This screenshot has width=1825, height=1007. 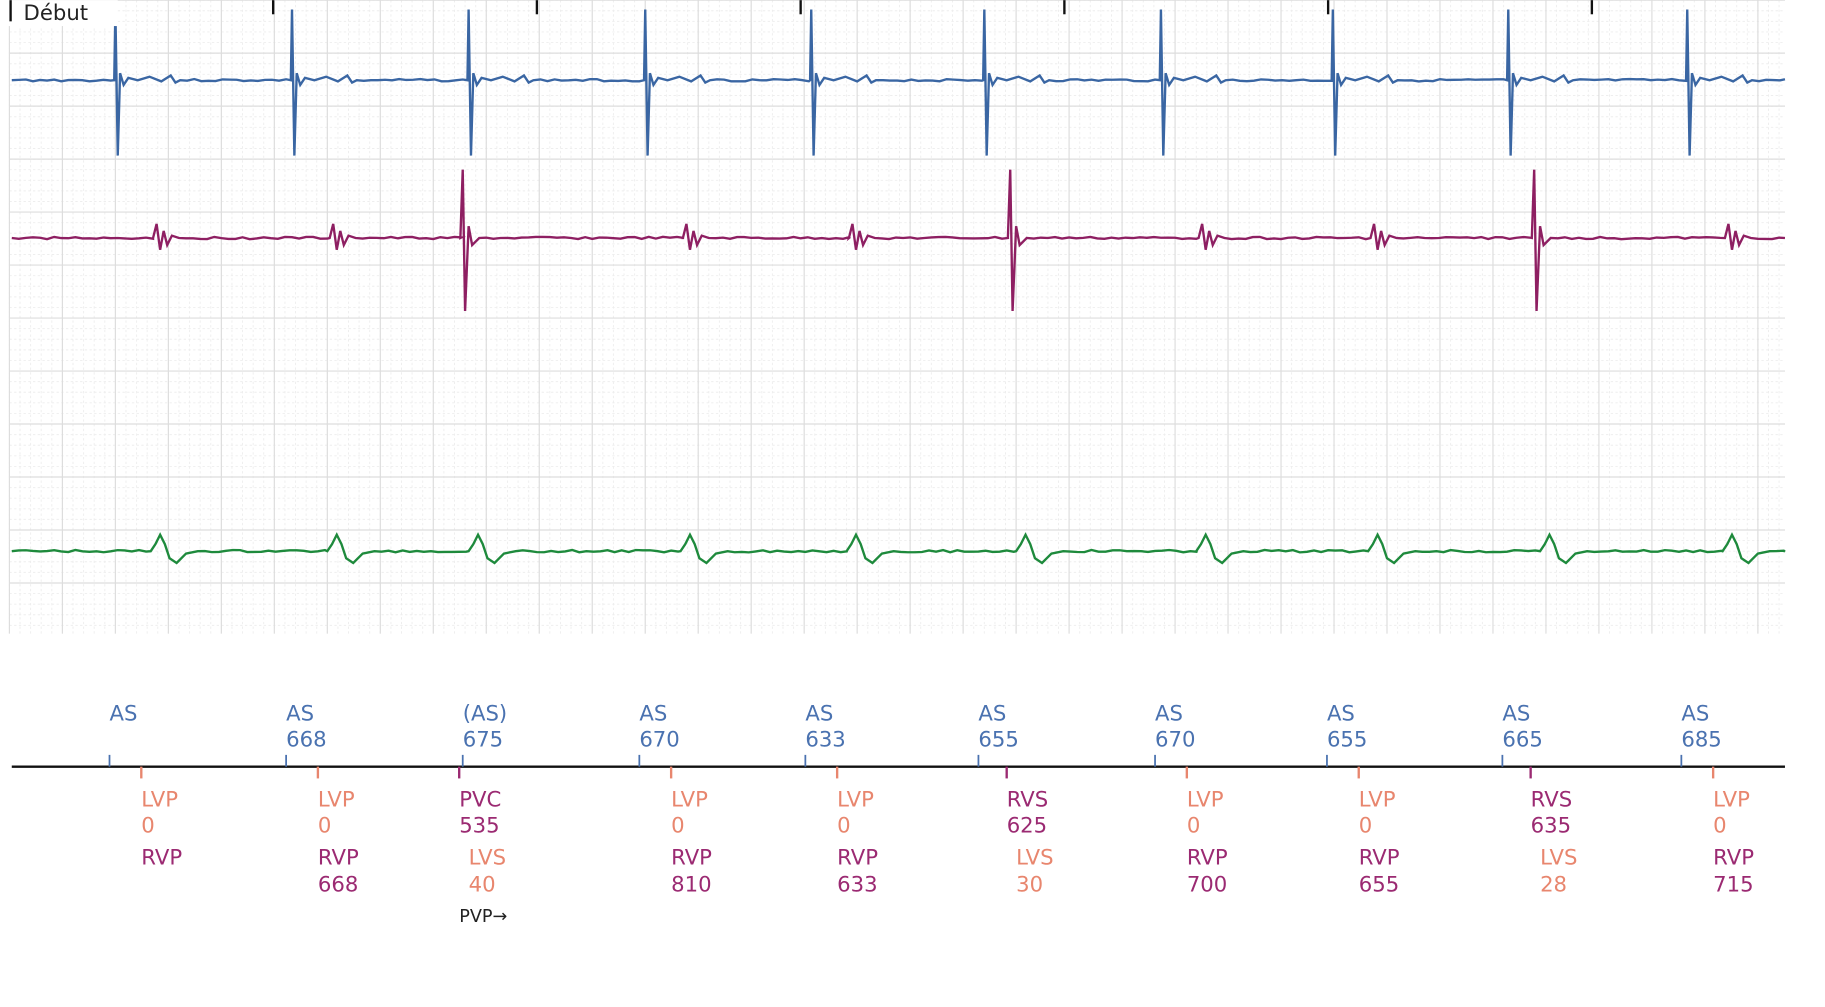 What do you see at coordinates (825, 739) in the screenshot?
I see `atrial-interval: 633` at bounding box center [825, 739].